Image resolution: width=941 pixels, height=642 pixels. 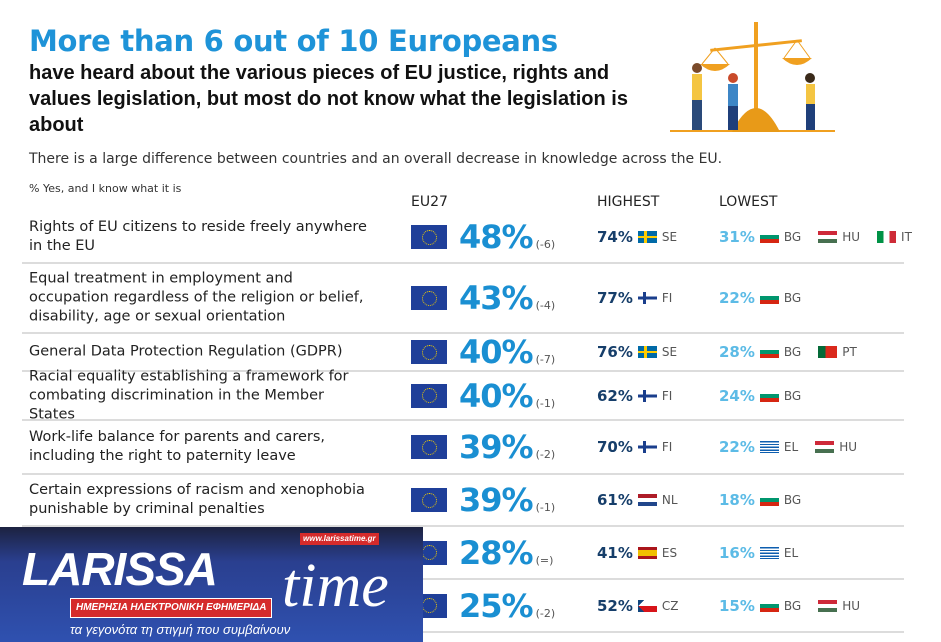 What do you see at coordinates (293, 41) in the screenshot?
I see `headline: More than 6 out of 10 Europeans` at bounding box center [293, 41].